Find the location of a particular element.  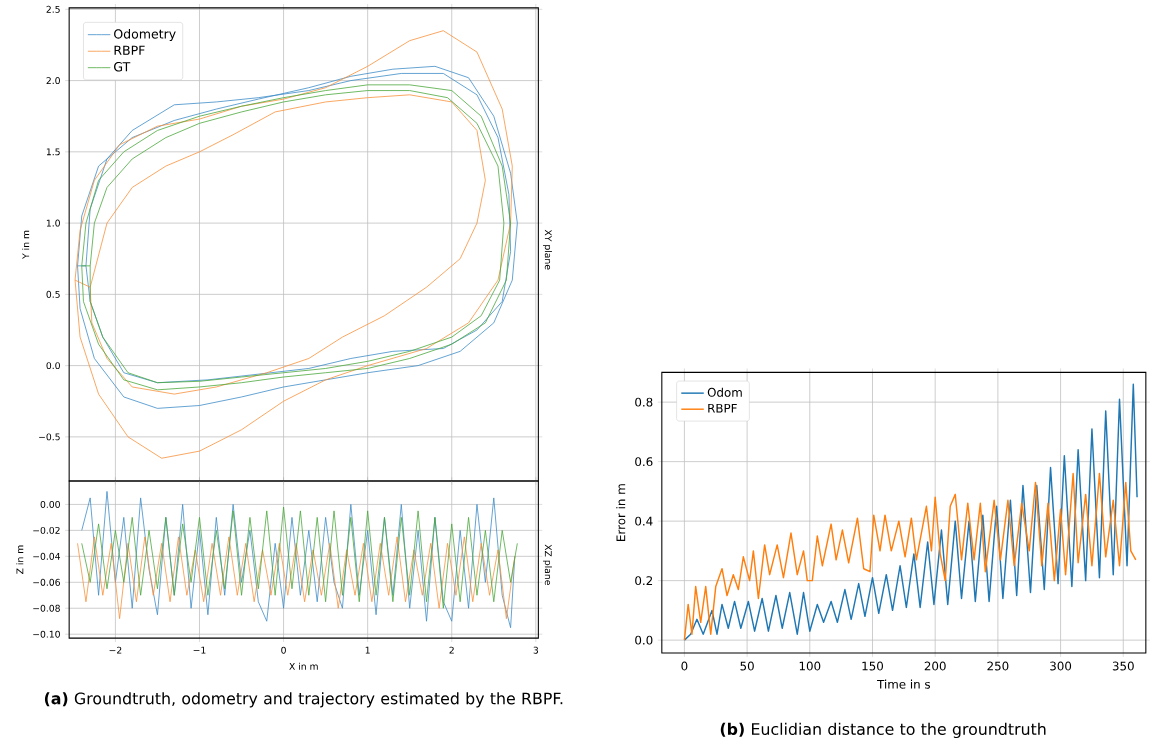

x-tick-label: 50 is located at coordinates (747, 666).